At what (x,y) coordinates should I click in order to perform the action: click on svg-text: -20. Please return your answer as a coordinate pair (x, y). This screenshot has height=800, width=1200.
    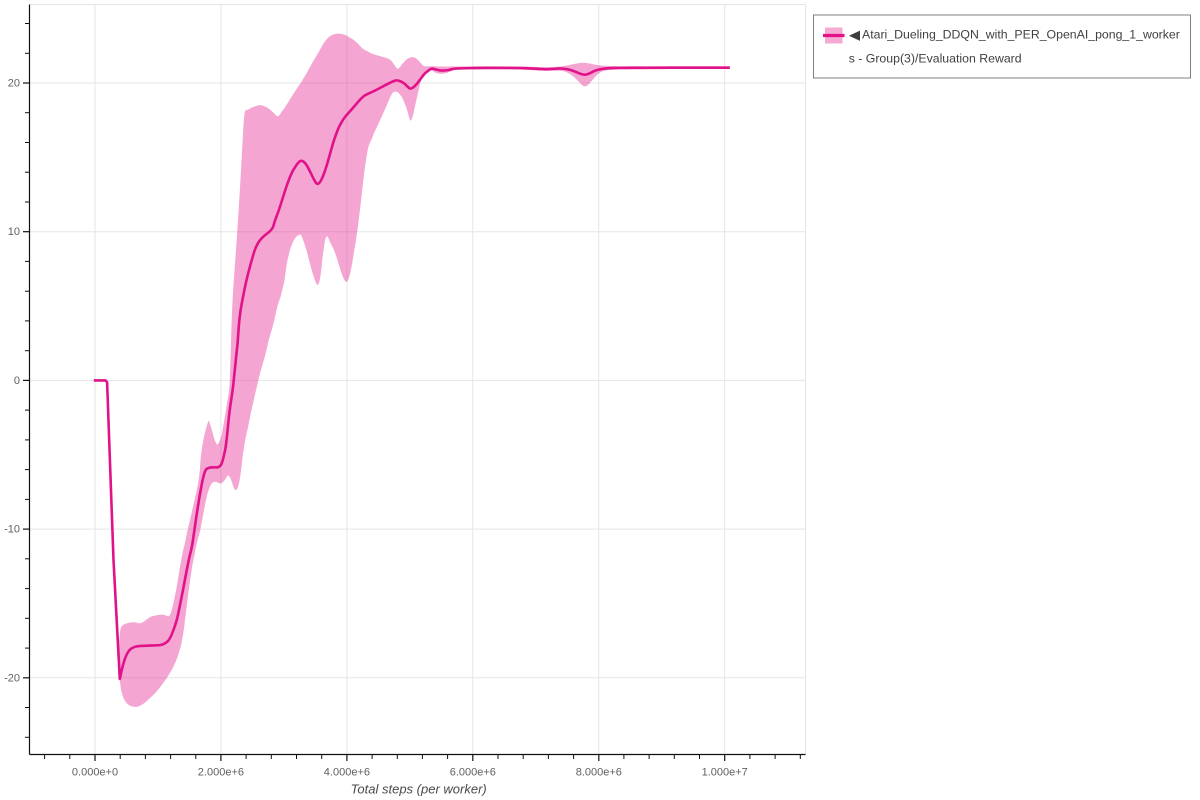
    Looking at the image, I should click on (12, 678).